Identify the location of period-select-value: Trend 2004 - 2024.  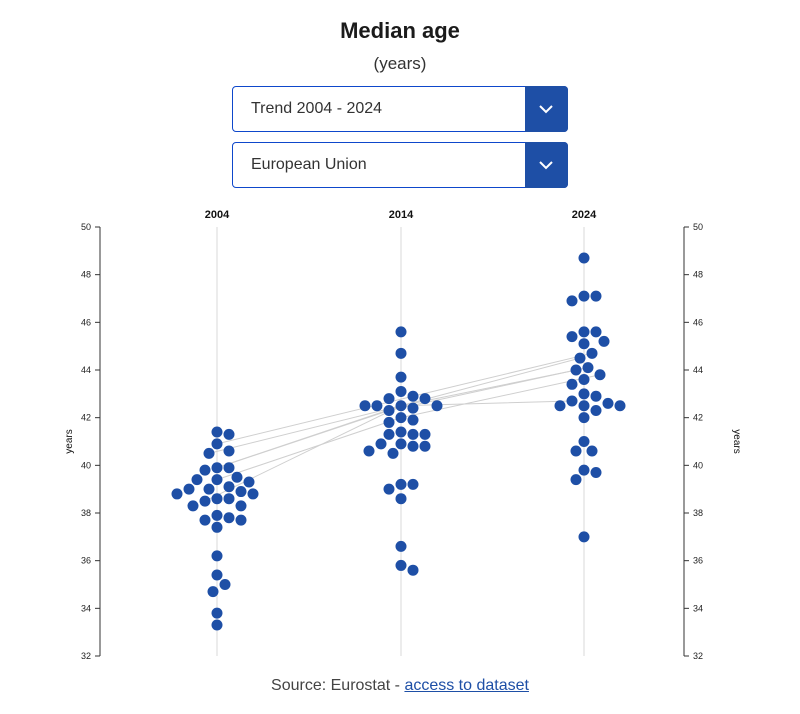
(317, 108).